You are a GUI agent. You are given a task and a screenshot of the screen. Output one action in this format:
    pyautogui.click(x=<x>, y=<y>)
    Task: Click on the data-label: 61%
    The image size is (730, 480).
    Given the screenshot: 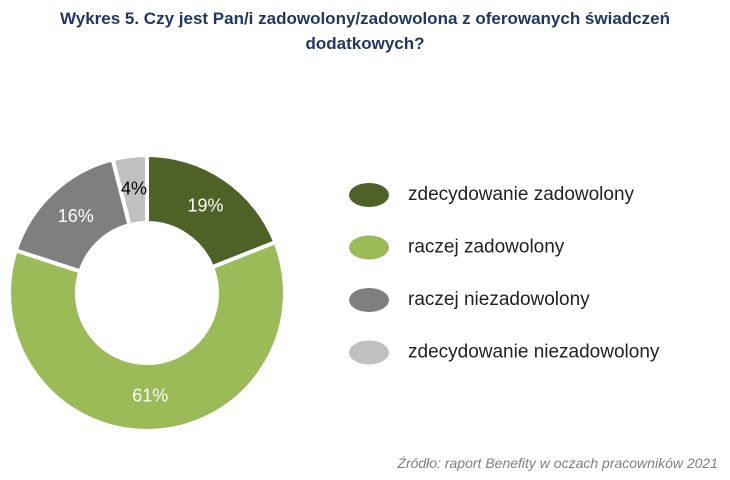 What is the action you would take?
    pyautogui.click(x=150, y=396)
    